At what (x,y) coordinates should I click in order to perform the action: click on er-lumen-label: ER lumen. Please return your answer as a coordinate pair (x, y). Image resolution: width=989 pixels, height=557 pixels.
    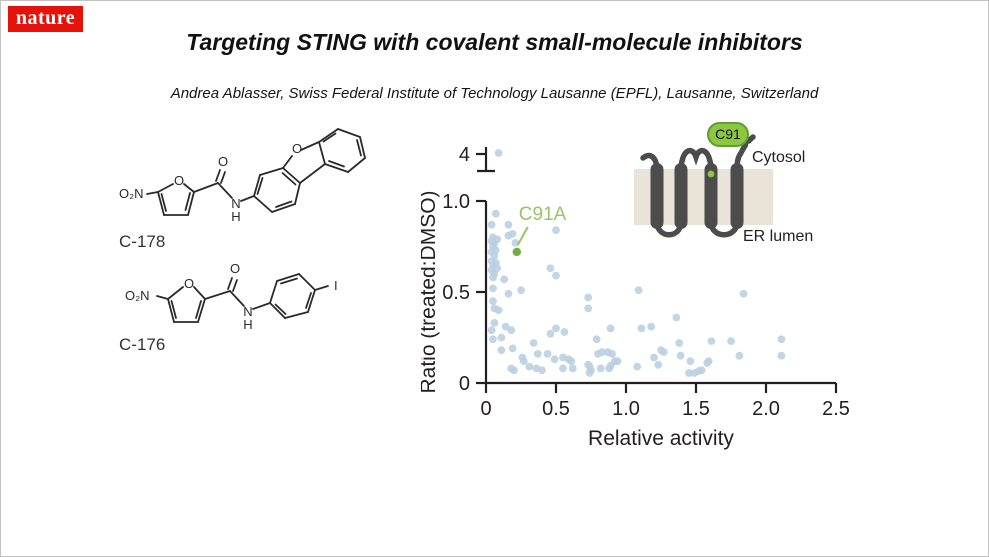
    Looking at the image, I should click on (778, 236).